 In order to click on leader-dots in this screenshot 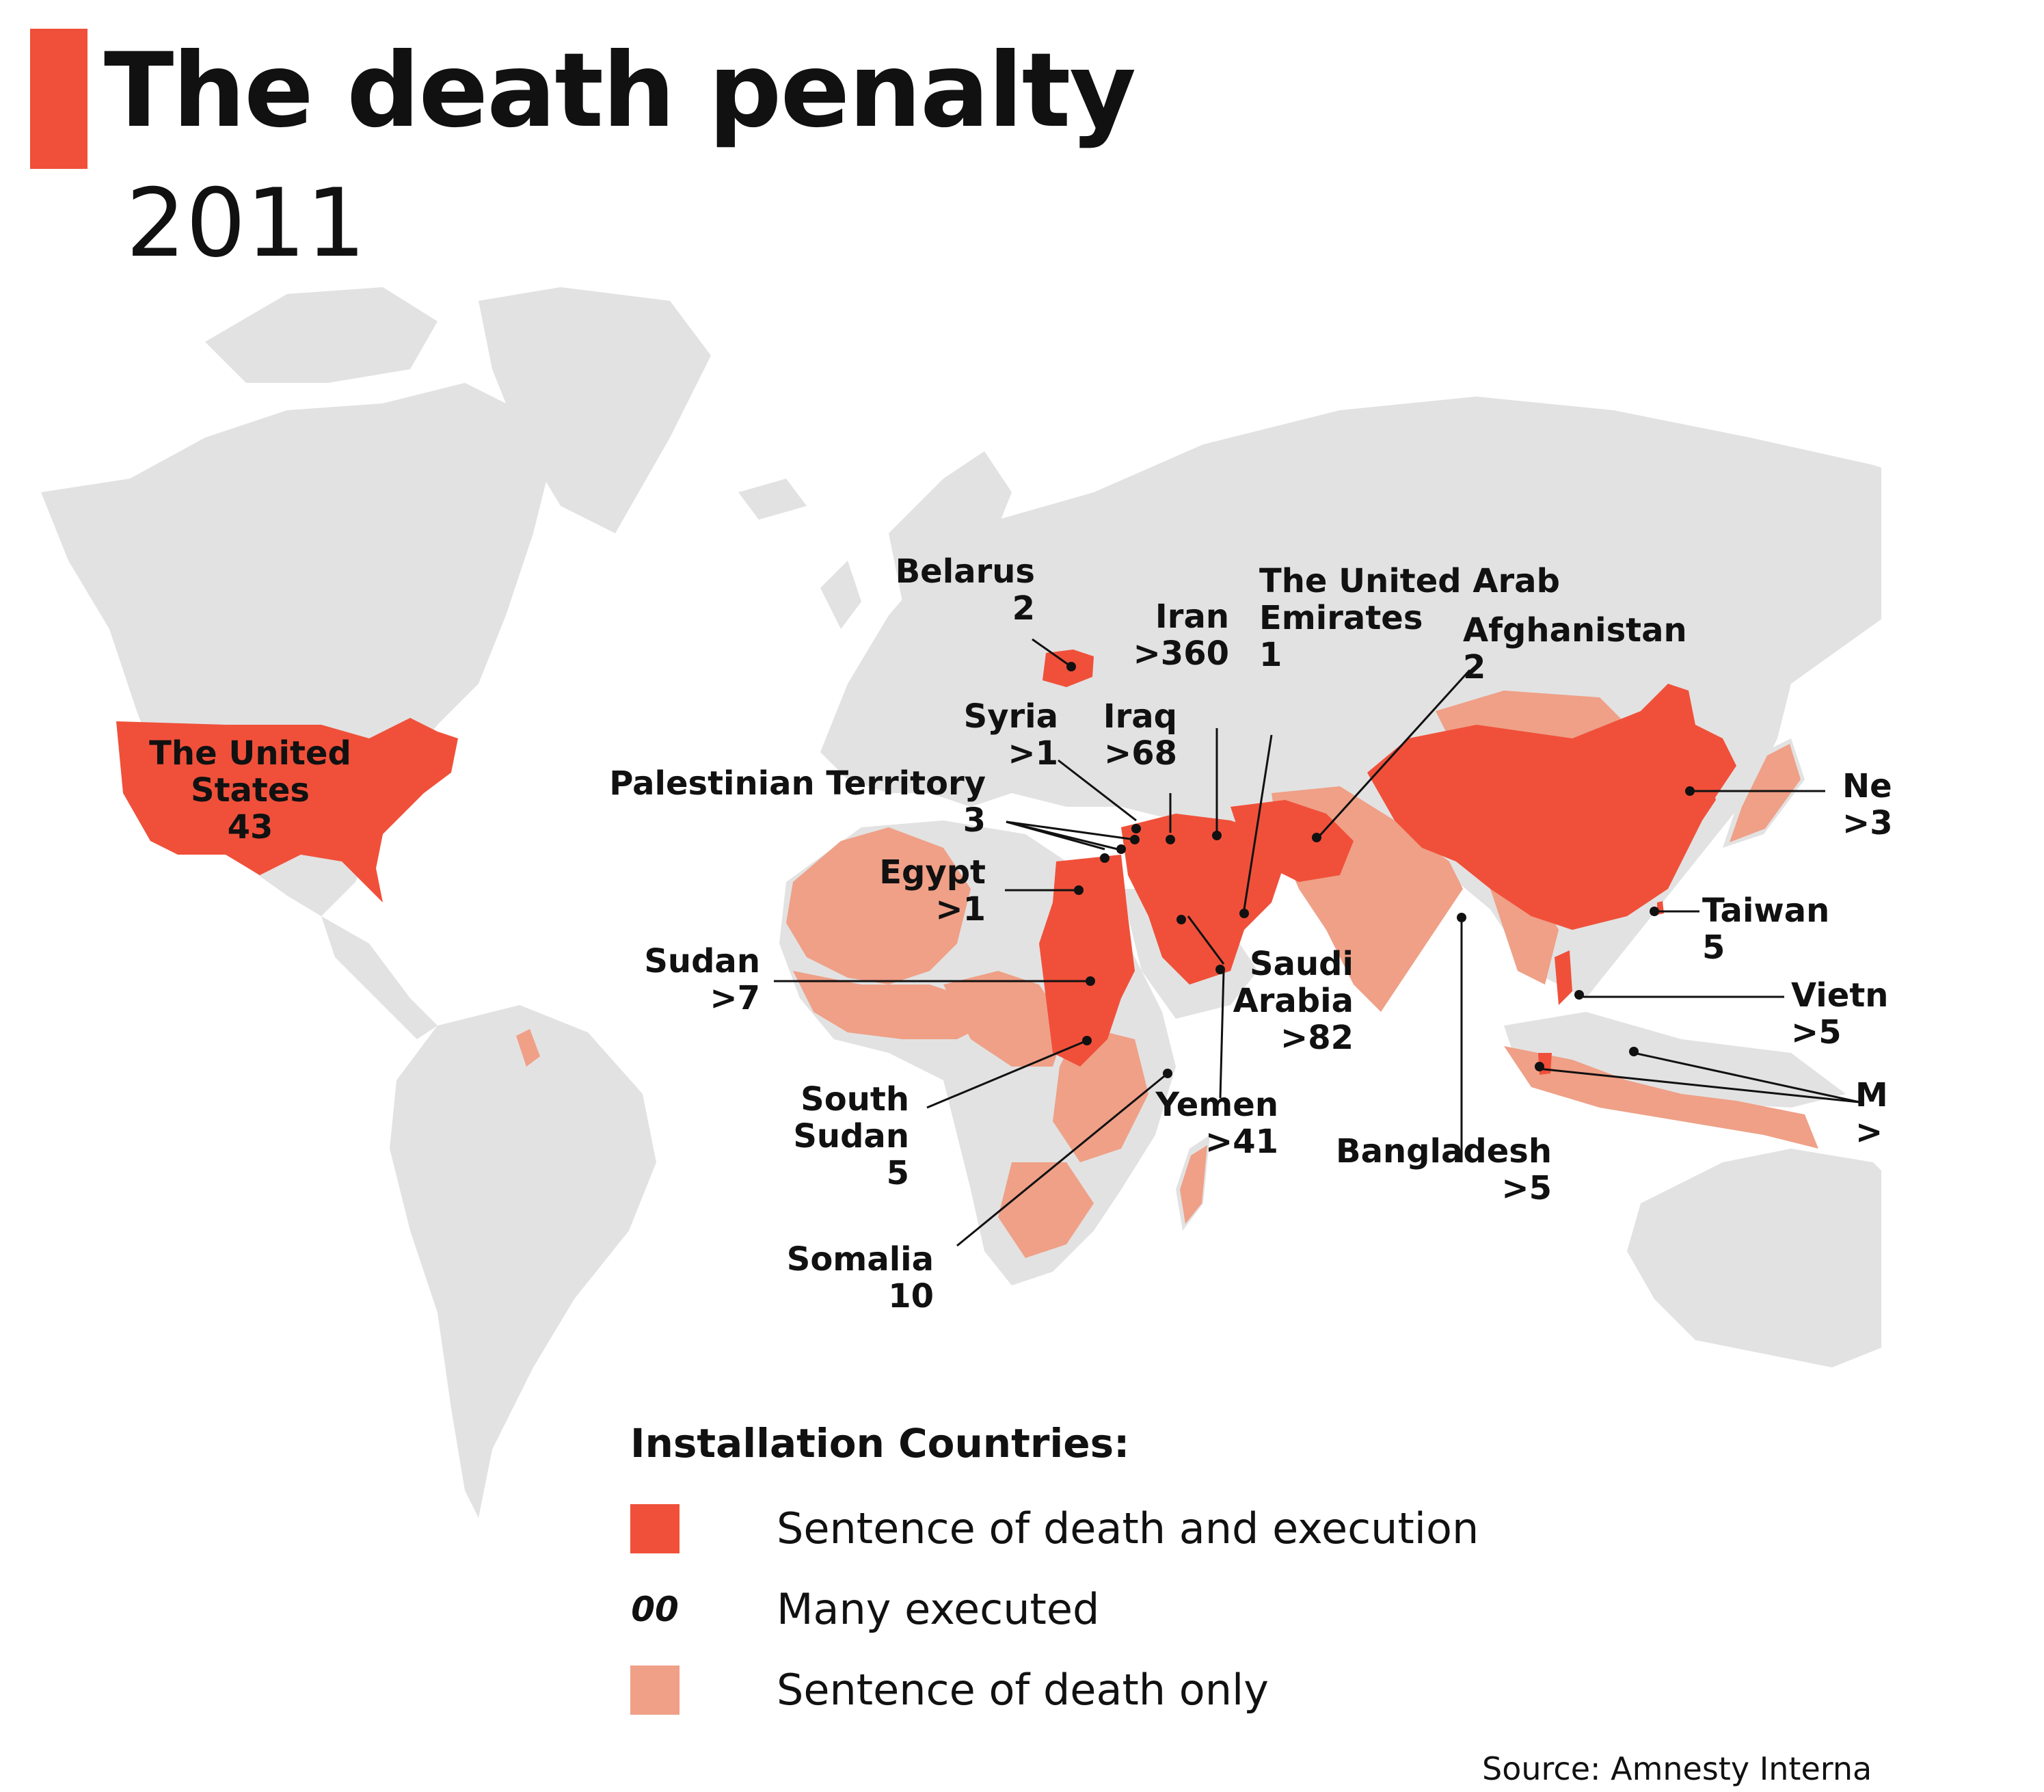, I will do `click(1380, 870)`.